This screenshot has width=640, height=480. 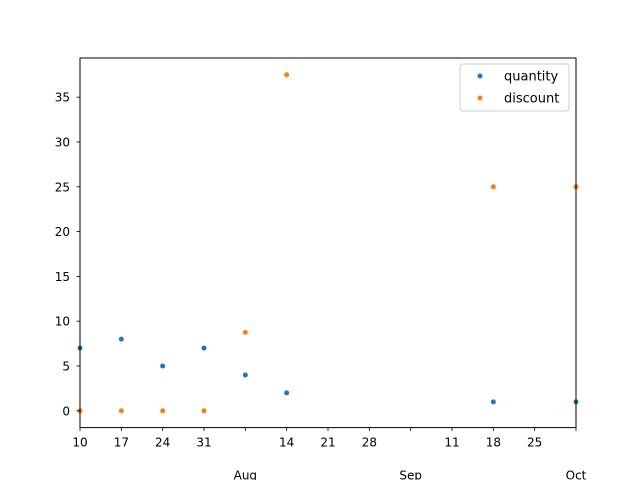 What do you see at coordinates (410, 474) in the screenshot?
I see `x-month-label: Sep` at bounding box center [410, 474].